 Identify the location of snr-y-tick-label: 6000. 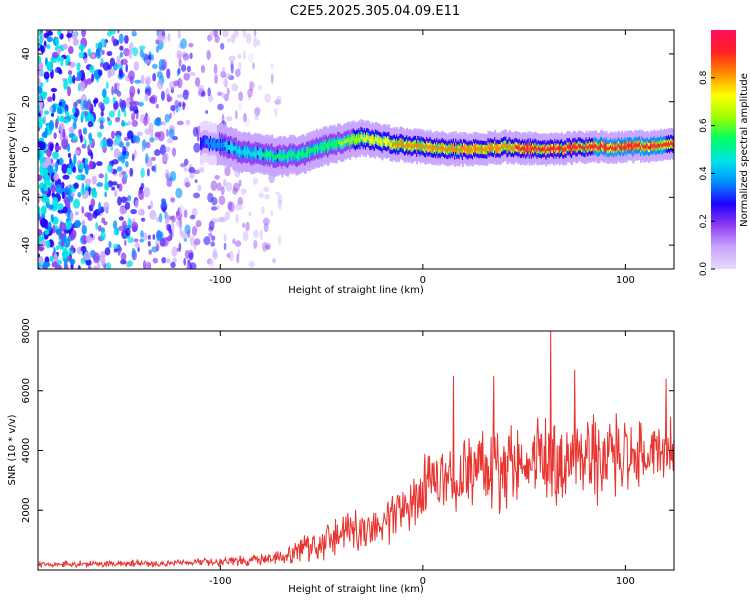
(26, 390).